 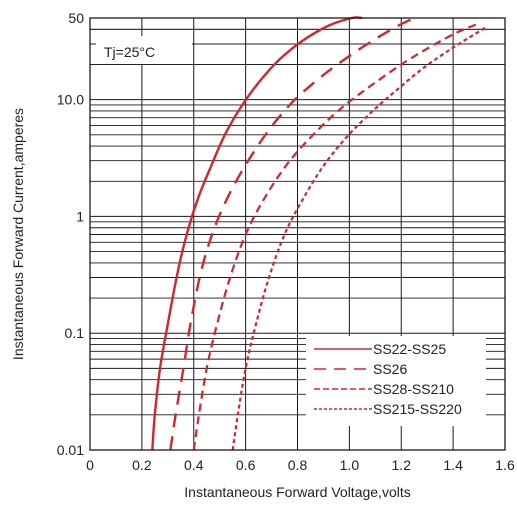 I want to click on x-tick-label: 1.6, so click(x=505, y=465).